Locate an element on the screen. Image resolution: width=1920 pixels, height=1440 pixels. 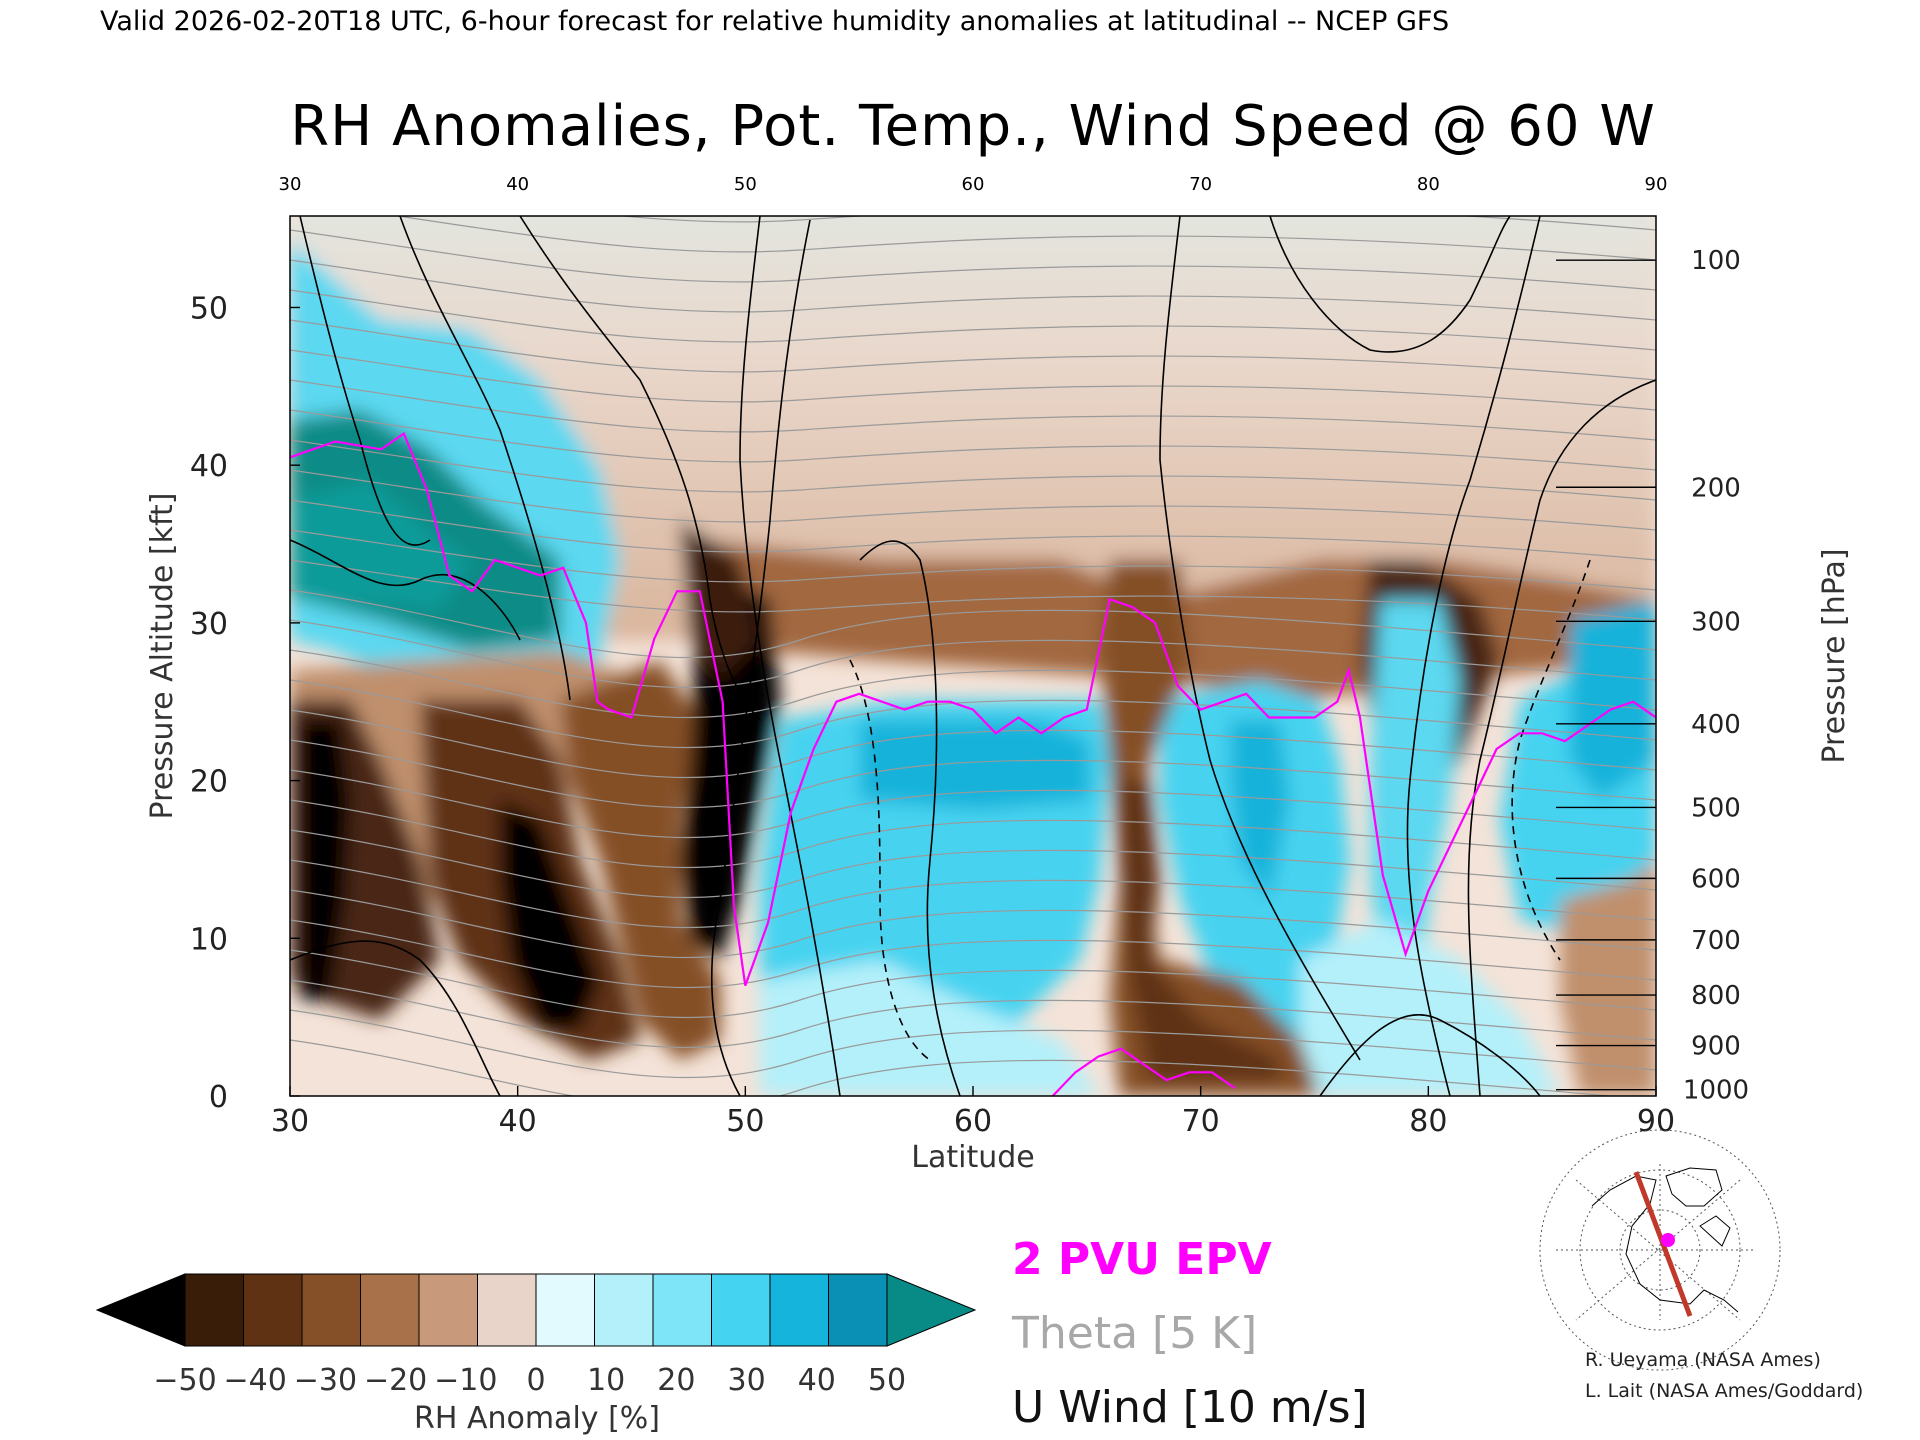
pressure-tick-label: 700 is located at coordinates (1716, 941).